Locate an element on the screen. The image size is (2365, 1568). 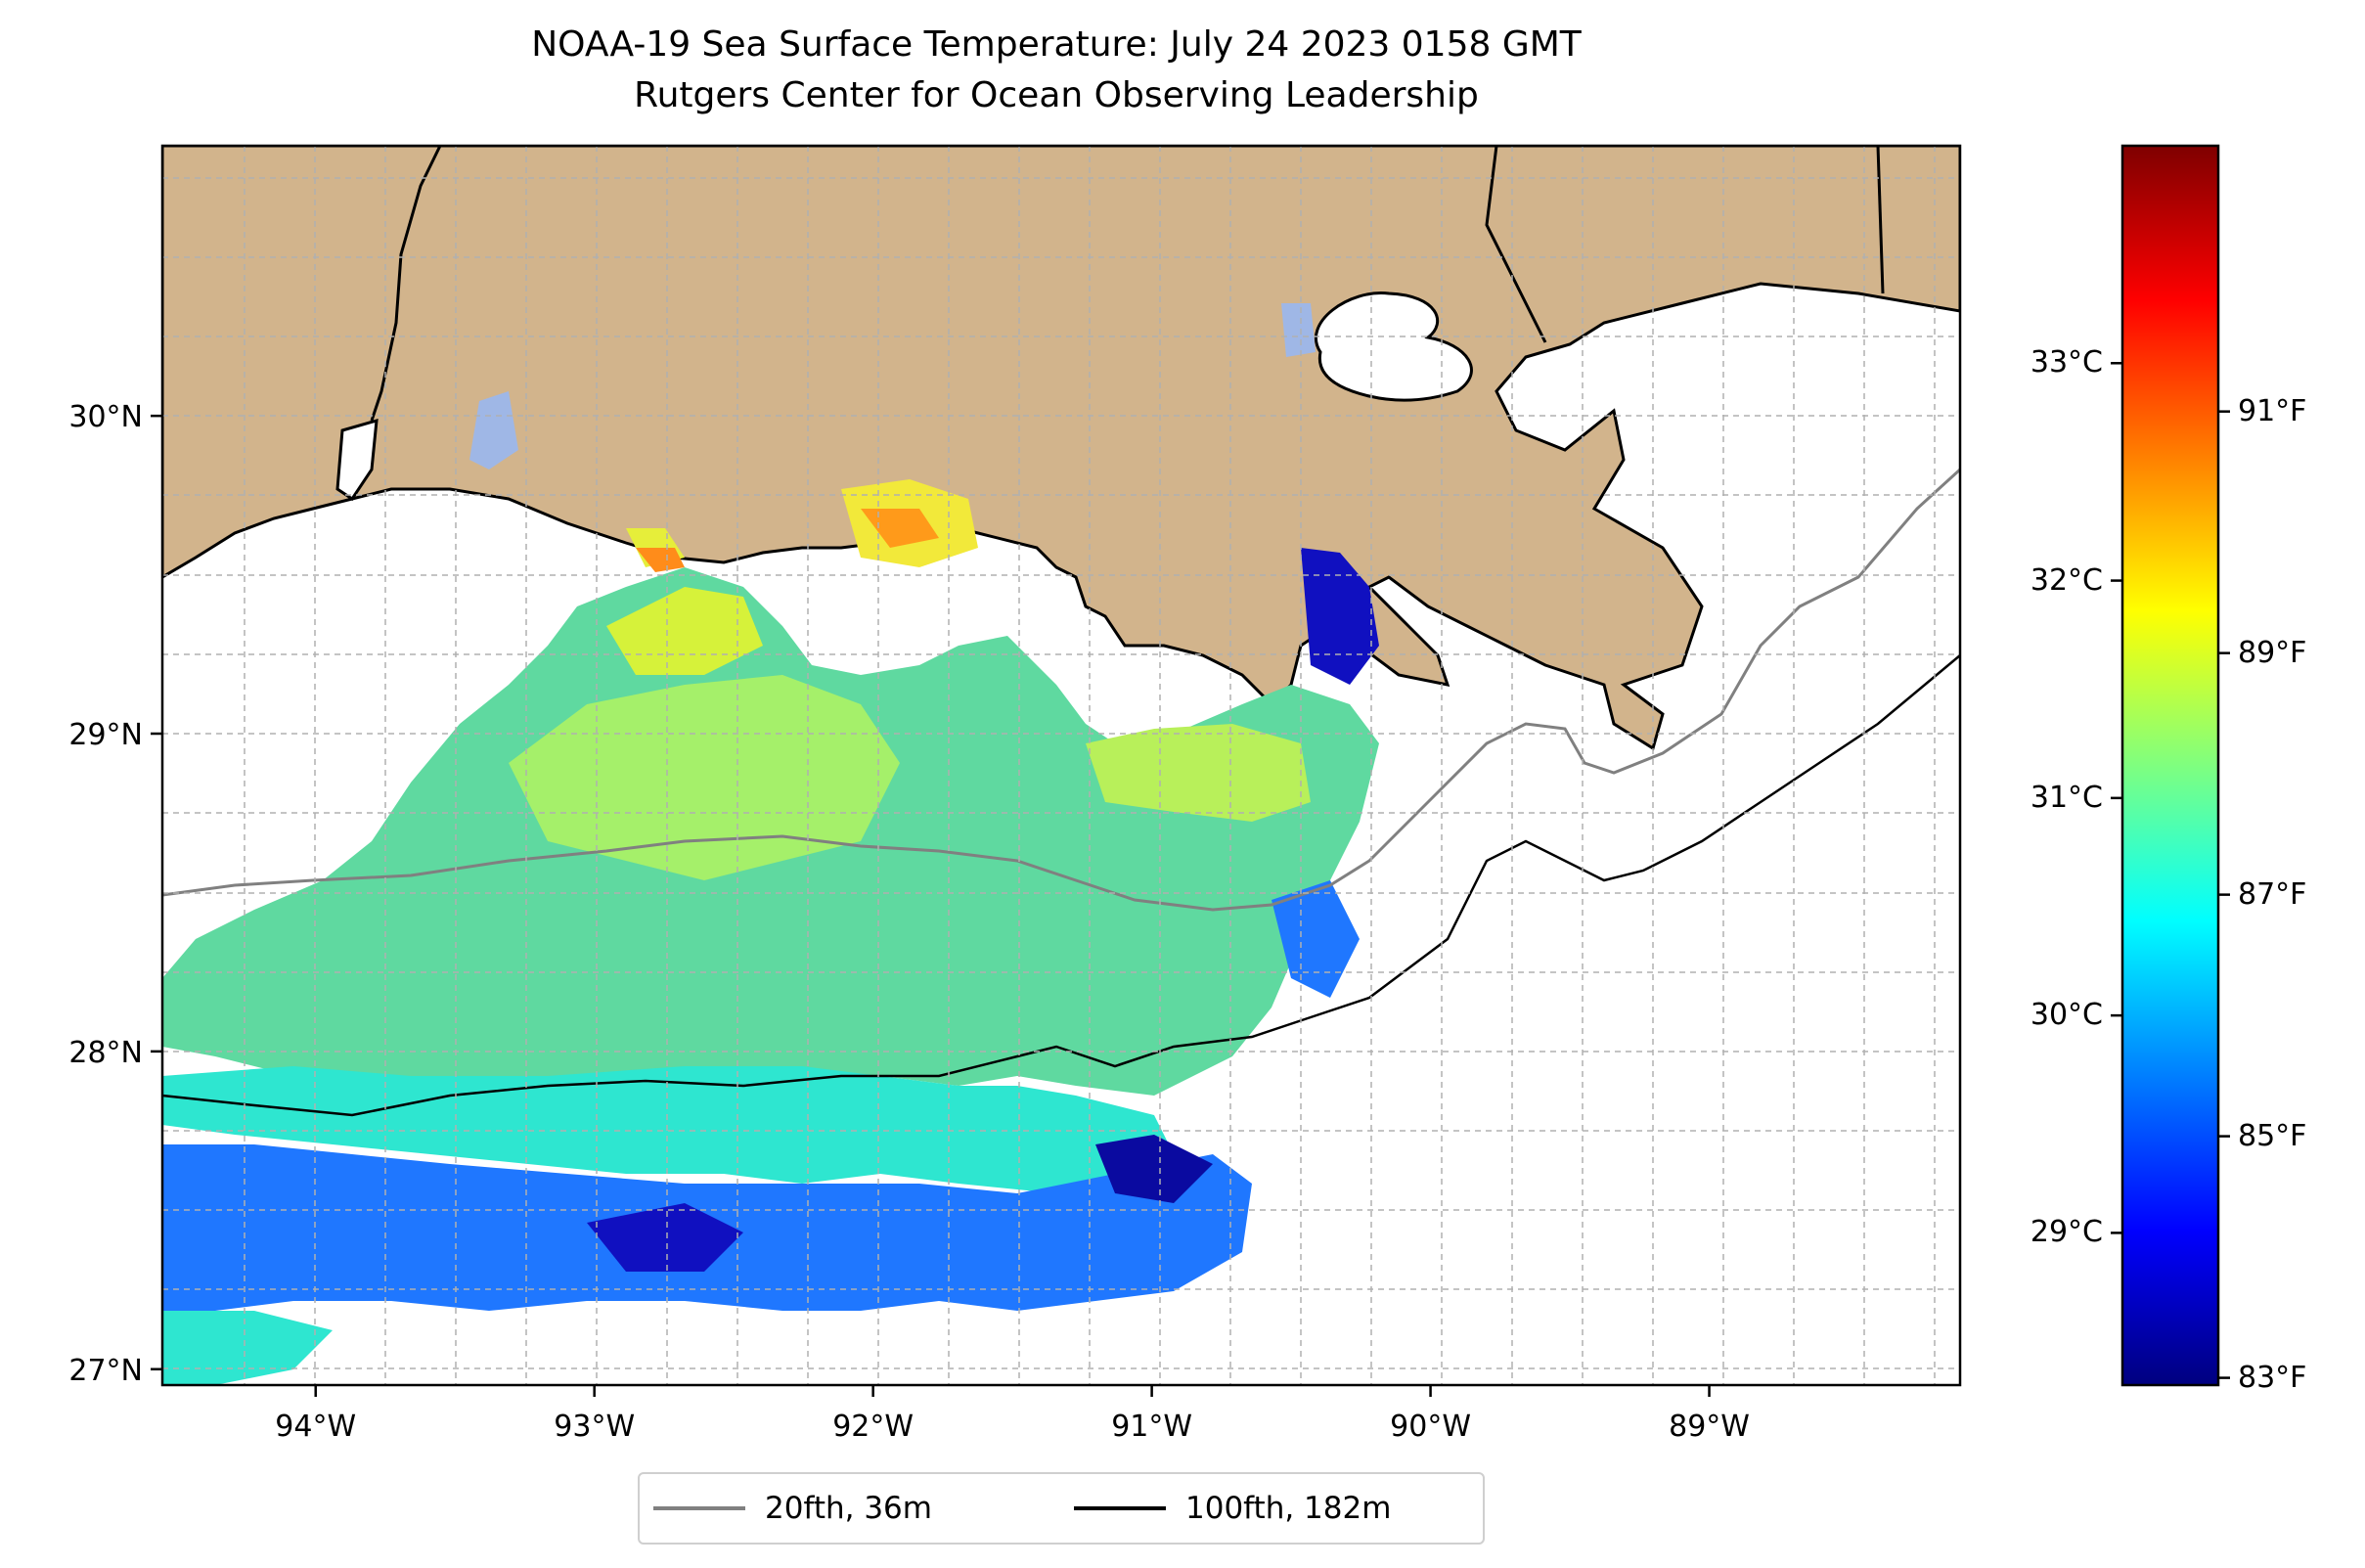
lon-tick-label: 92°W is located at coordinates (873, 1427).